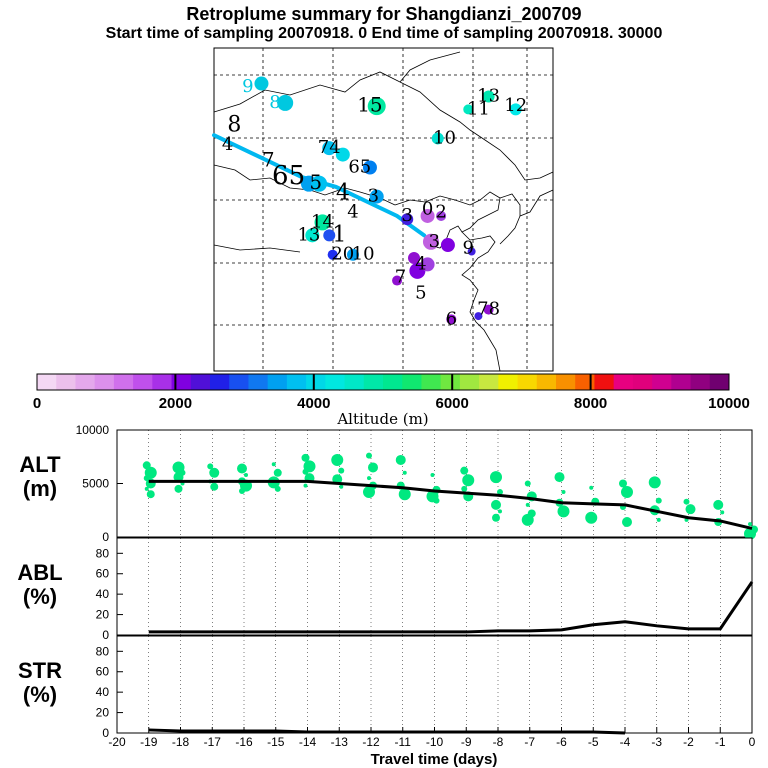  Describe the element at coordinates (39, 572) in the screenshot. I see `panel-label-name: ABL` at that location.